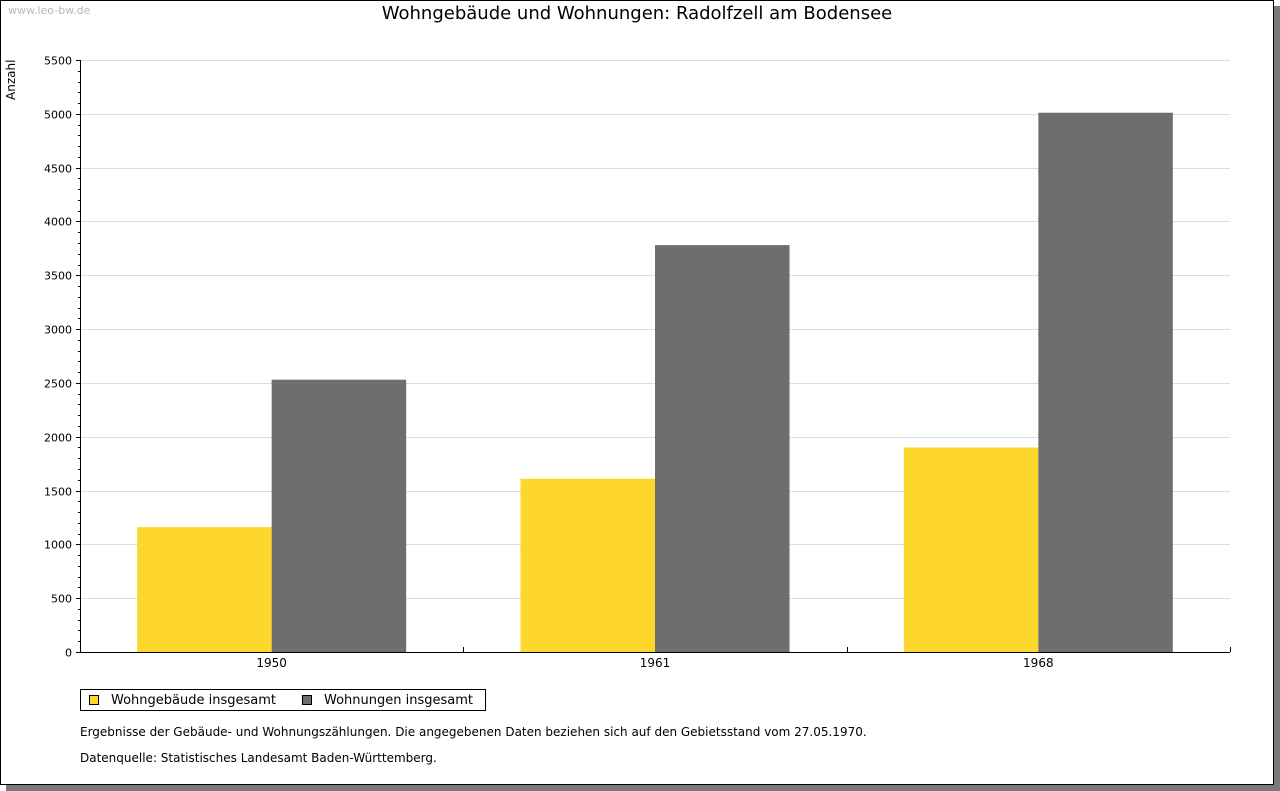 This screenshot has width=1280, height=791. Describe the element at coordinates (58, 276) in the screenshot. I see `y-tick-label: 3500` at that location.